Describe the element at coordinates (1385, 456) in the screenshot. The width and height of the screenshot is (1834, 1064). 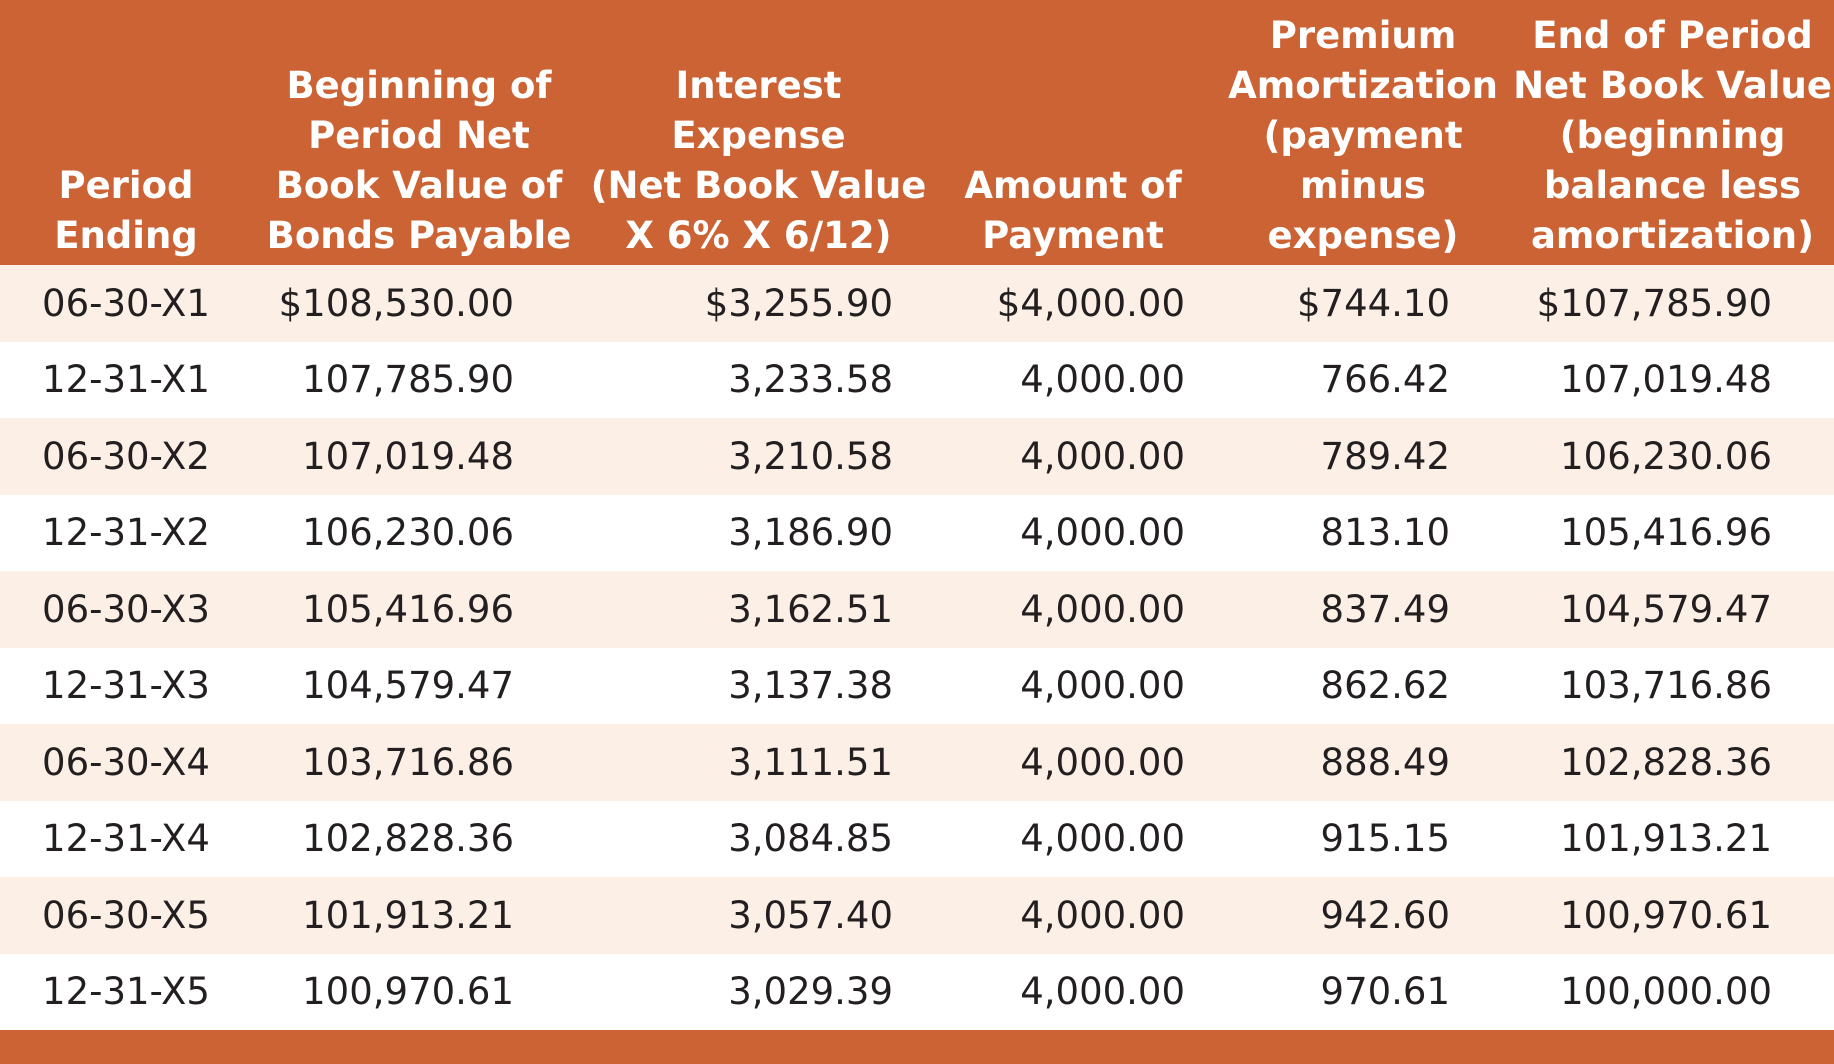
I see `cell-premium-amortization: 789.42` at that location.